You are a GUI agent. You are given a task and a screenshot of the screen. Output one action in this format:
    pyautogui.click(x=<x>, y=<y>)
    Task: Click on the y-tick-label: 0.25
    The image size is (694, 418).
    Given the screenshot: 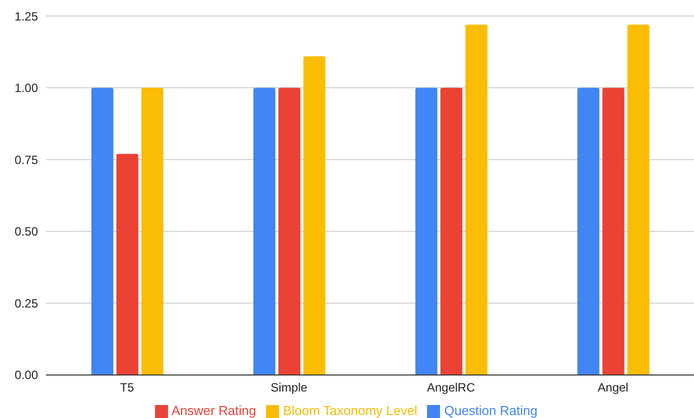 What is the action you would take?
    pyautogui.click(x=26, y=303)
    